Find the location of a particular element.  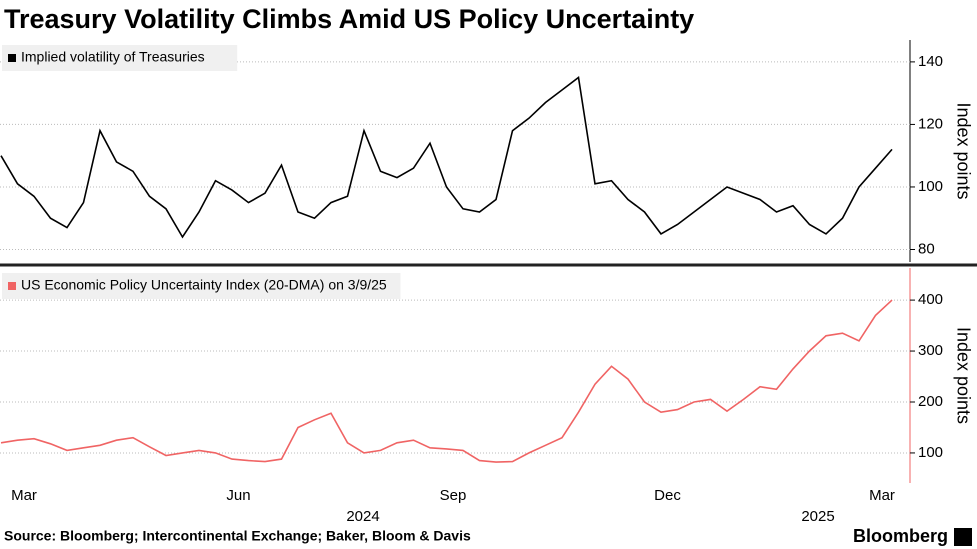

y-tick-label: 400 is located at coordinates (930, 299).